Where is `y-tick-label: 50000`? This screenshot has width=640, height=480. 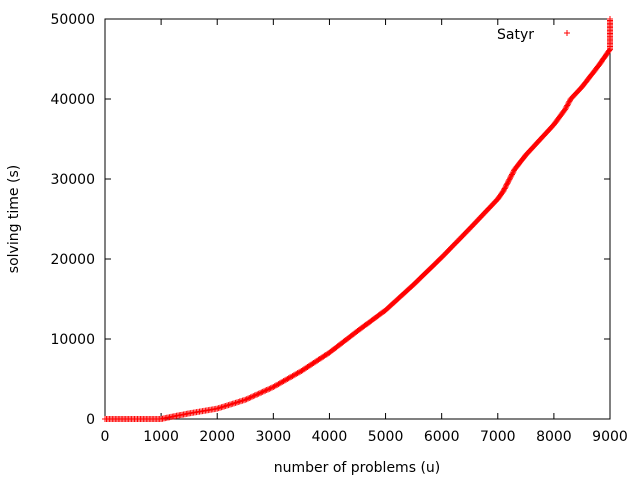
y-tick-label: 50000 is located at coordinates (72, 20).